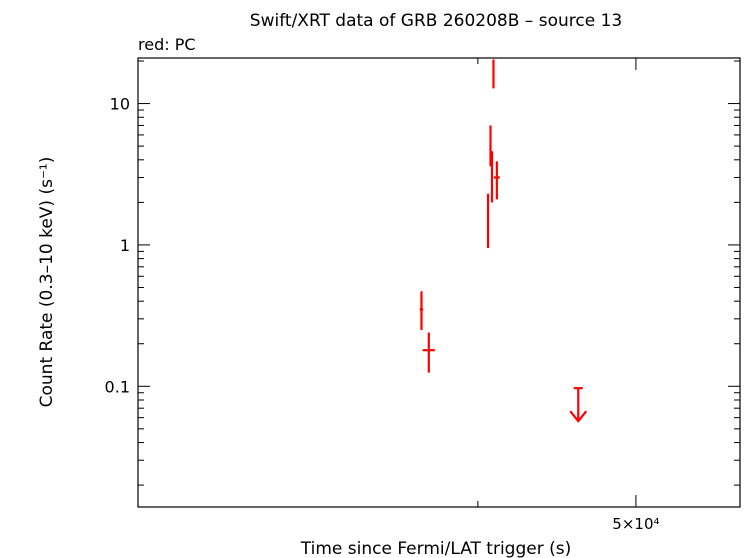 The width and height of the screenshot is (746, 558). I want to click on chart-subtitle: red: PC, so click(167, 44).